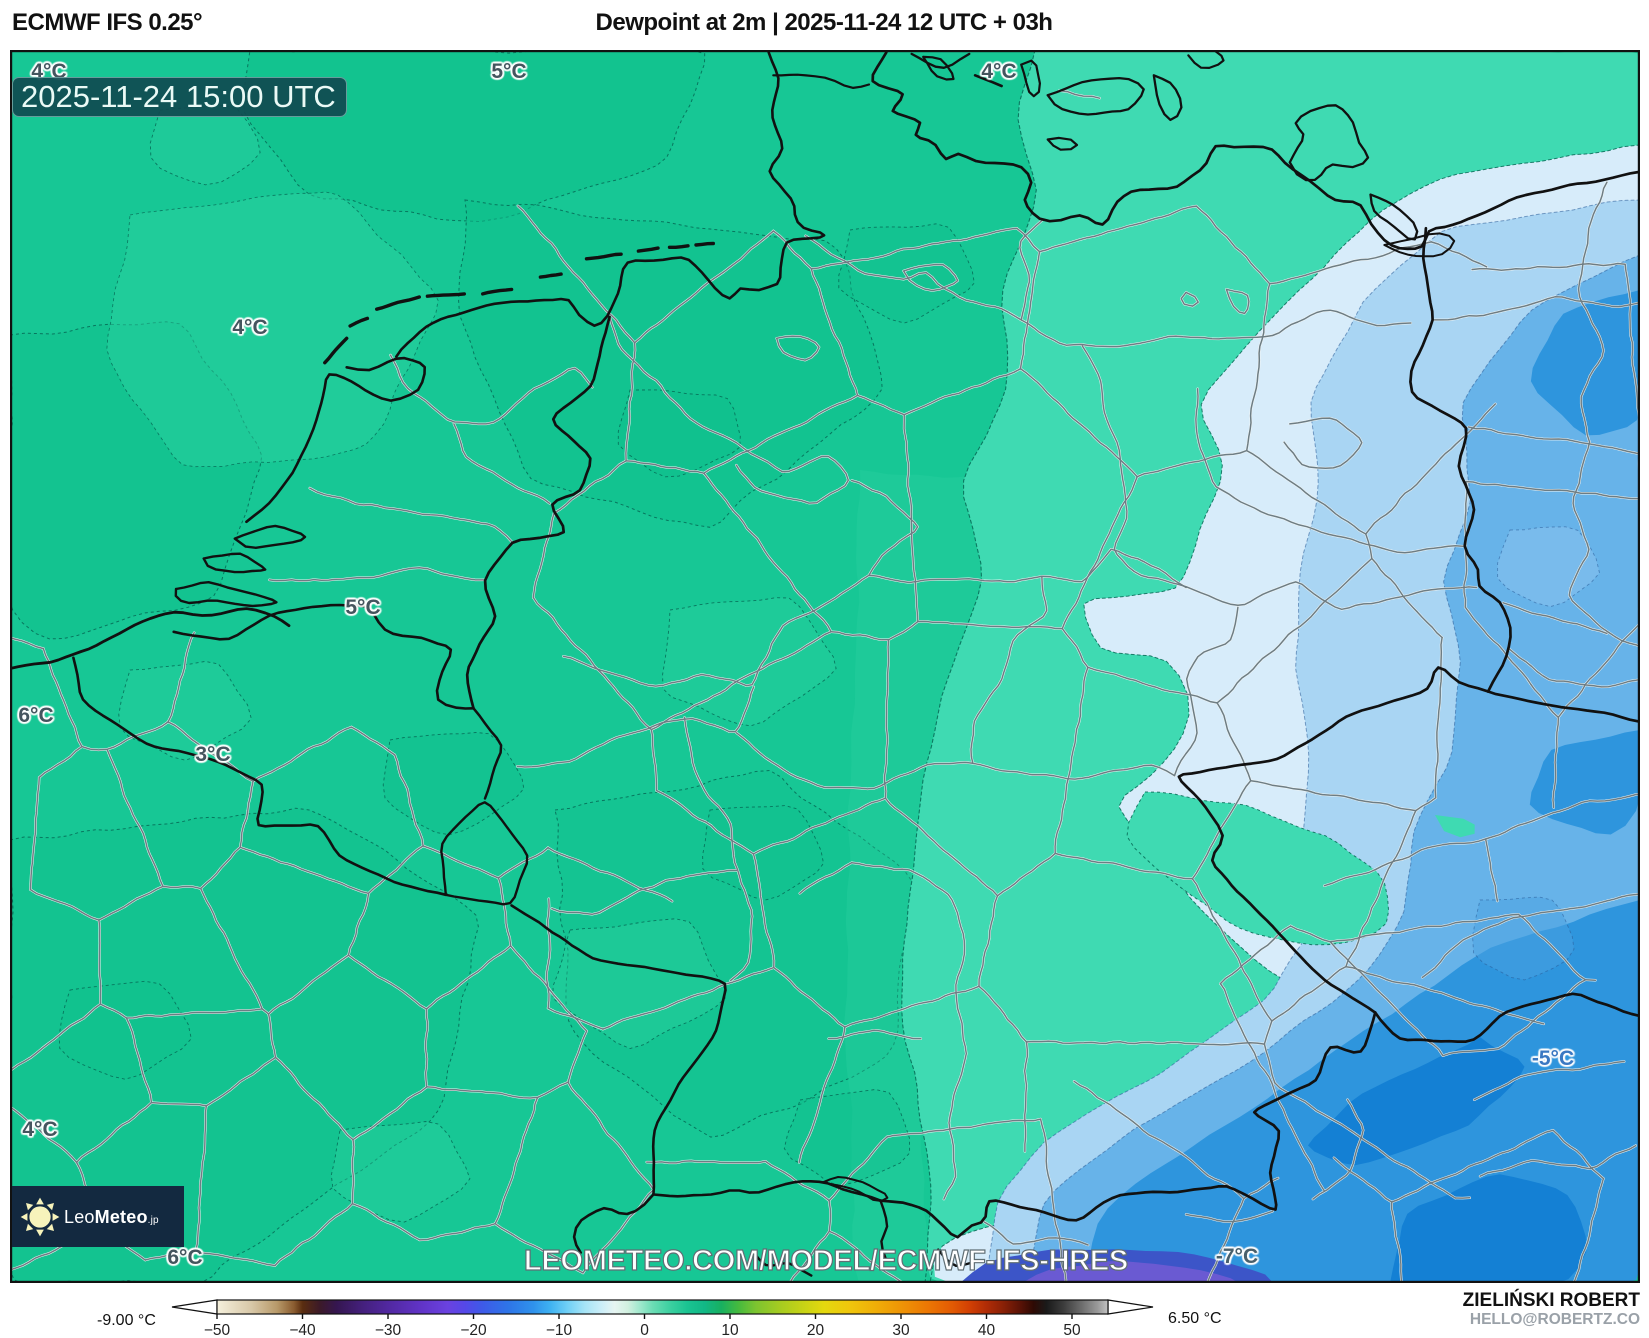  What do you see at coordinates (644, 1330) in the screenshot?
I see `svg-text: 0` at bounding box center [644, 1330].